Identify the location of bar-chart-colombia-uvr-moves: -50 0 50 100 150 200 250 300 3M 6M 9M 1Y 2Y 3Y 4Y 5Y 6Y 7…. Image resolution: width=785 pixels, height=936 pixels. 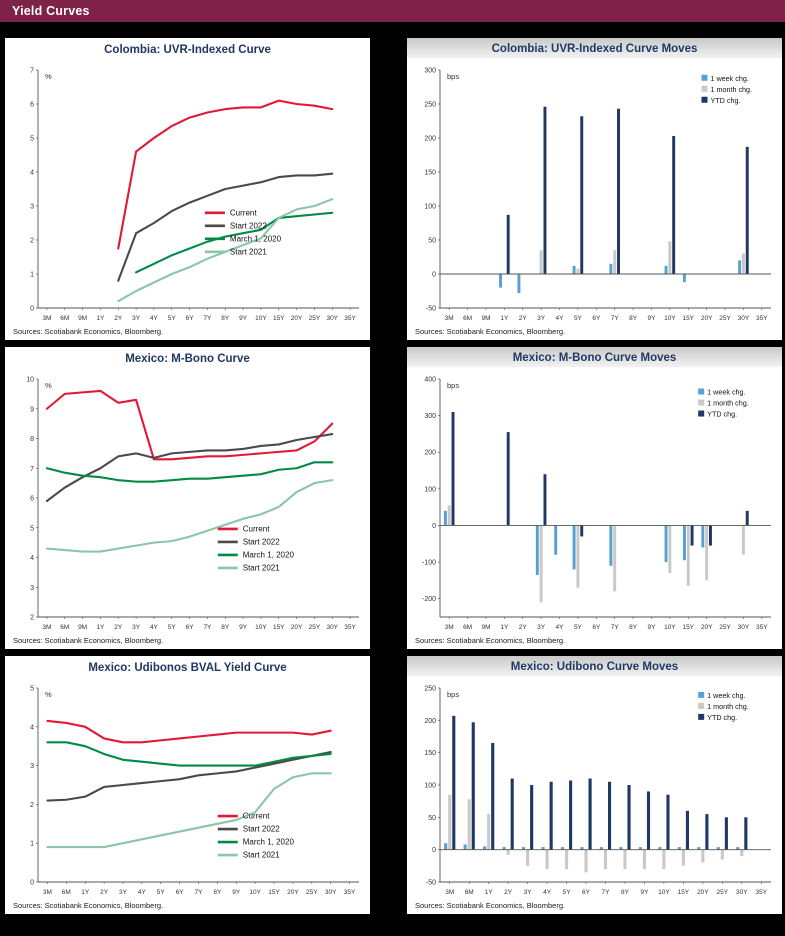
(594, 192).